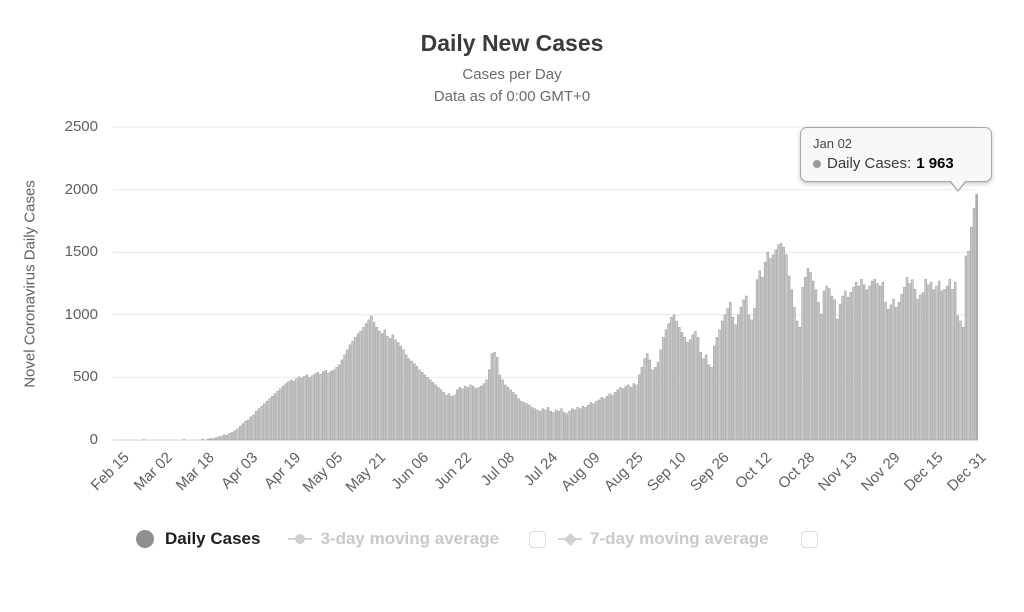 The image size is (1024, 612). Describe the element at coordinates (538, 539) in the screenshot. I see `checkbox-3day-average` at that location.